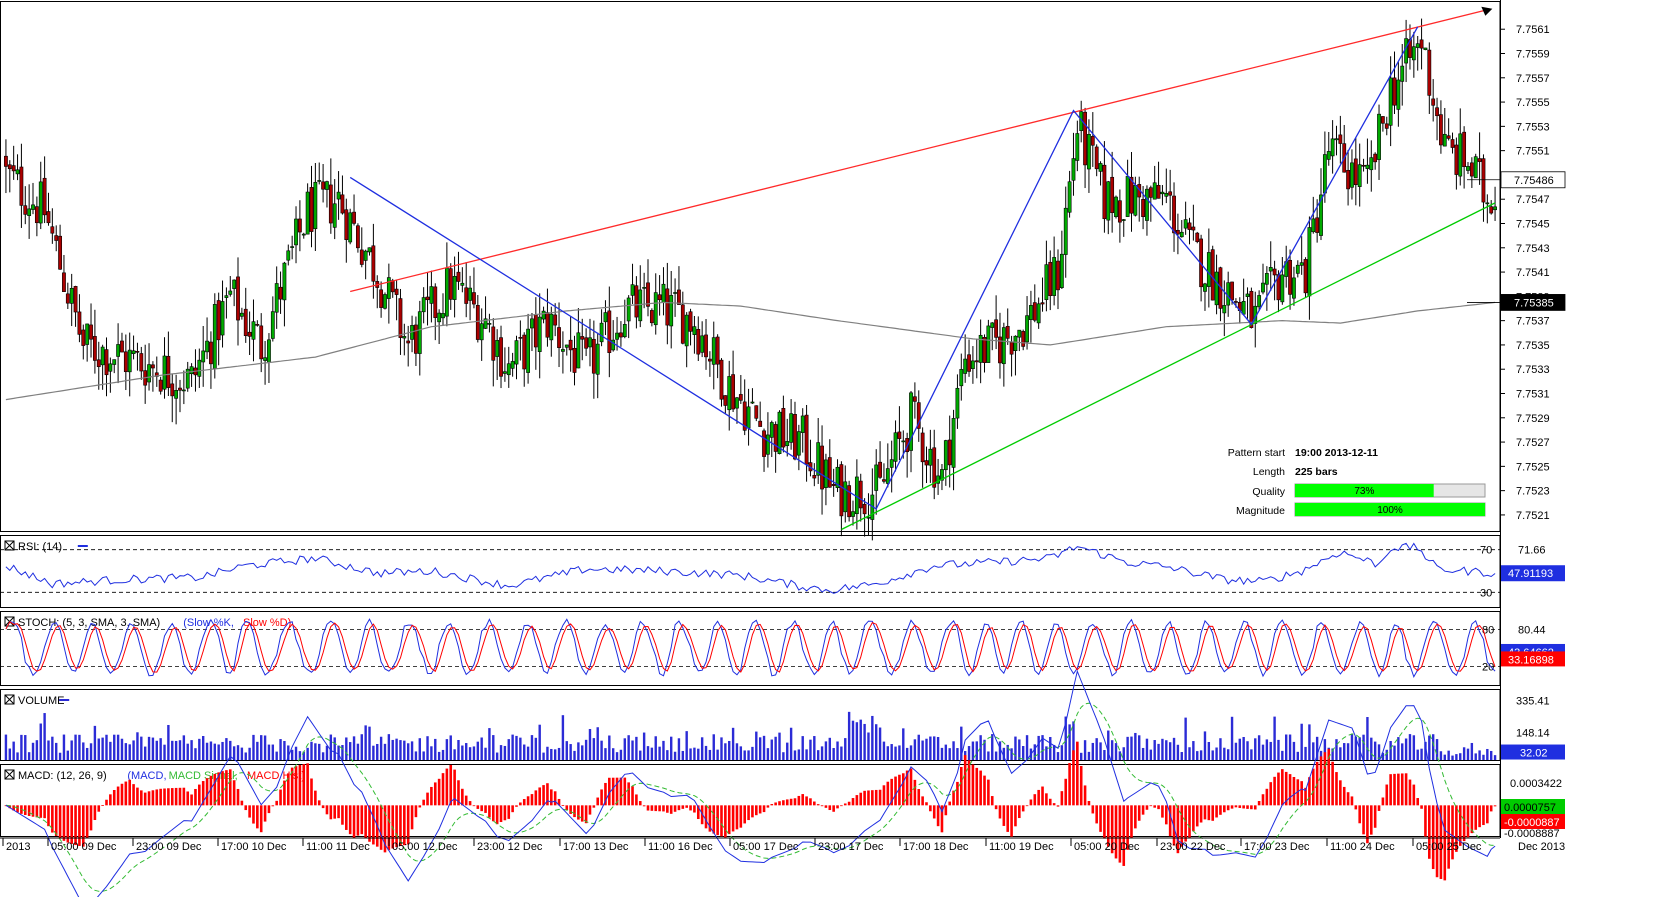 Image resolution: width=1655 pixels, height=897 pixels. Describe the element at coordinates (1534, 754) in the screenshot. I see `volume-last-label: 32.02` at that location.